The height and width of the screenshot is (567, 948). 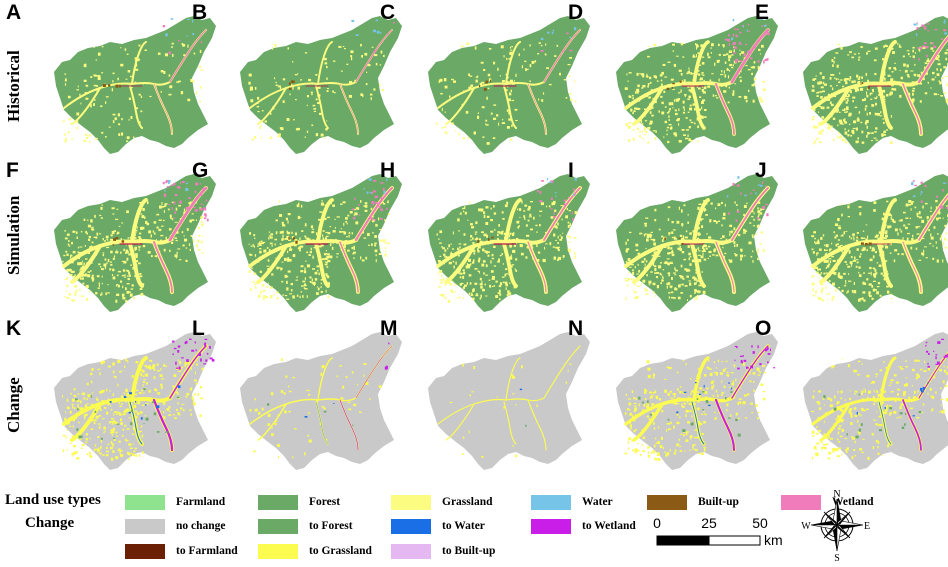 I want to click on north-arrow-compass: N S E W, so click(x=837, y=525).